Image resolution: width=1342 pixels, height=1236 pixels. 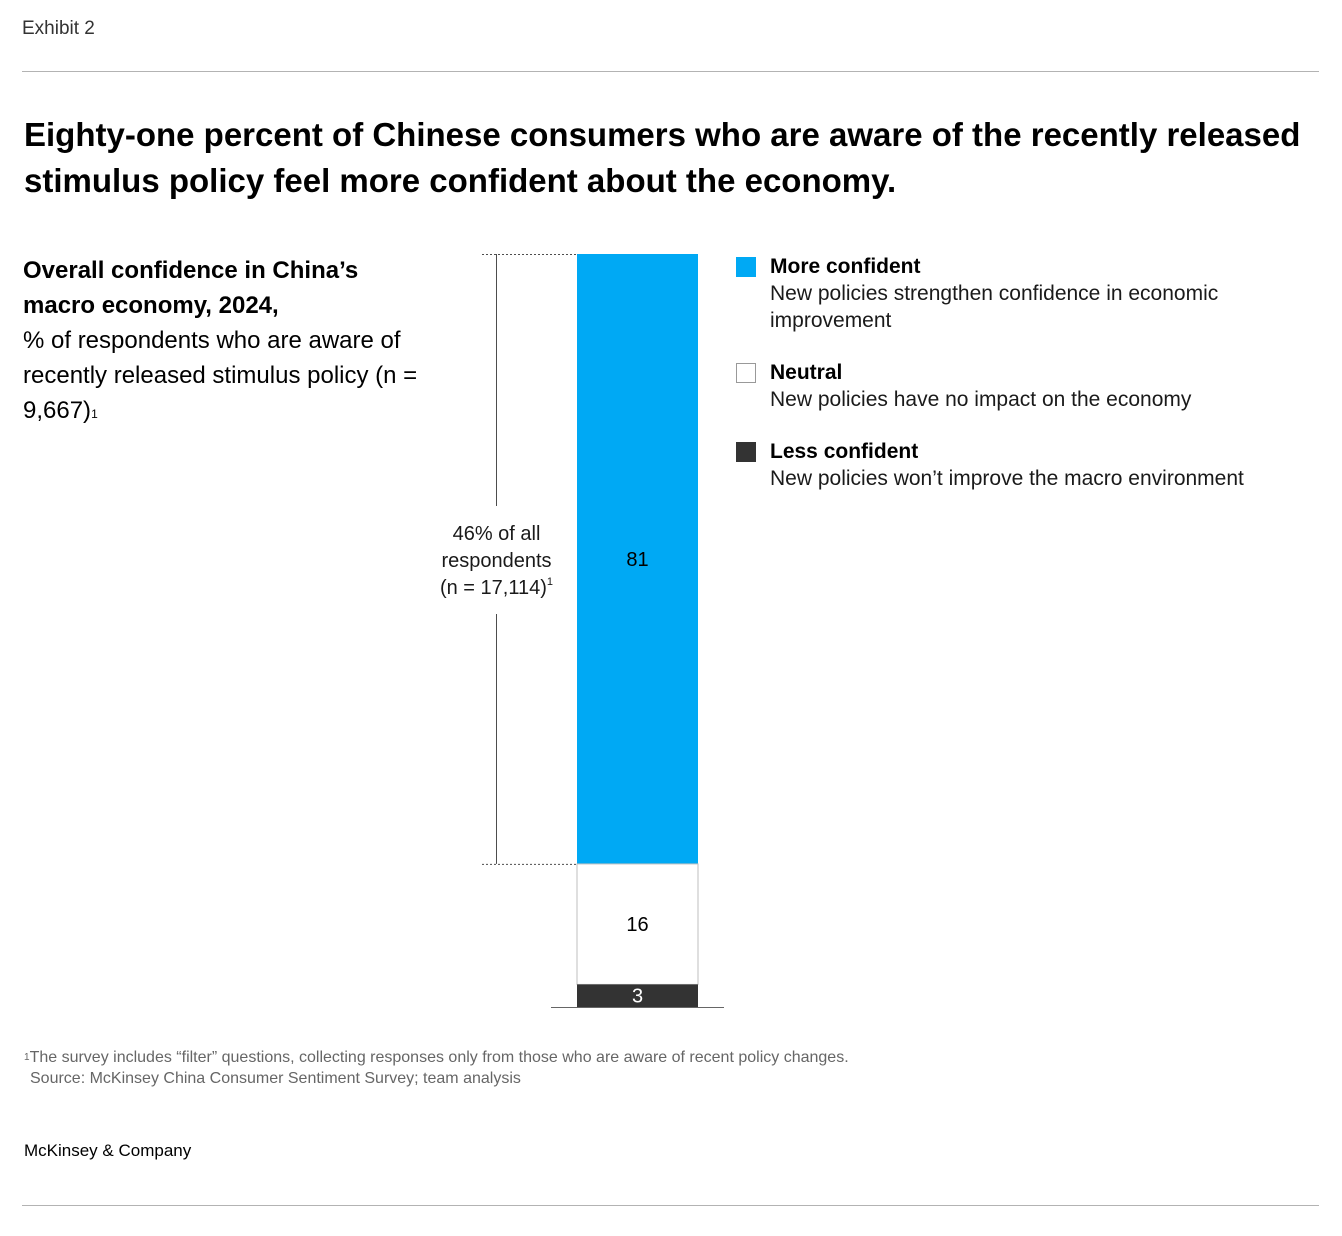 I want to click on bar-segment-neutral, so click(x=637, y=924).